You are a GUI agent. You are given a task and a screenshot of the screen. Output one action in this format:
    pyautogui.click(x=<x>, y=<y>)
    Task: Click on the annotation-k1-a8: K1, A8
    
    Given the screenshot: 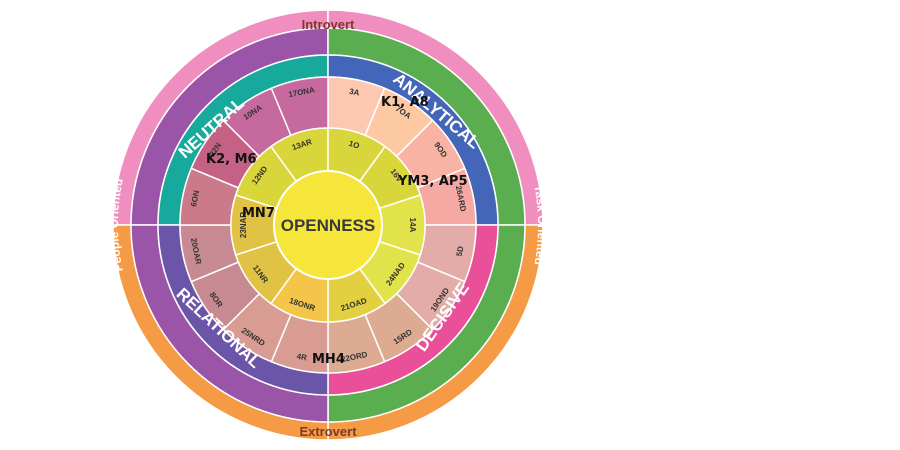 What is the action you would take?
    pyautogui.click(x=405, y=102)
    